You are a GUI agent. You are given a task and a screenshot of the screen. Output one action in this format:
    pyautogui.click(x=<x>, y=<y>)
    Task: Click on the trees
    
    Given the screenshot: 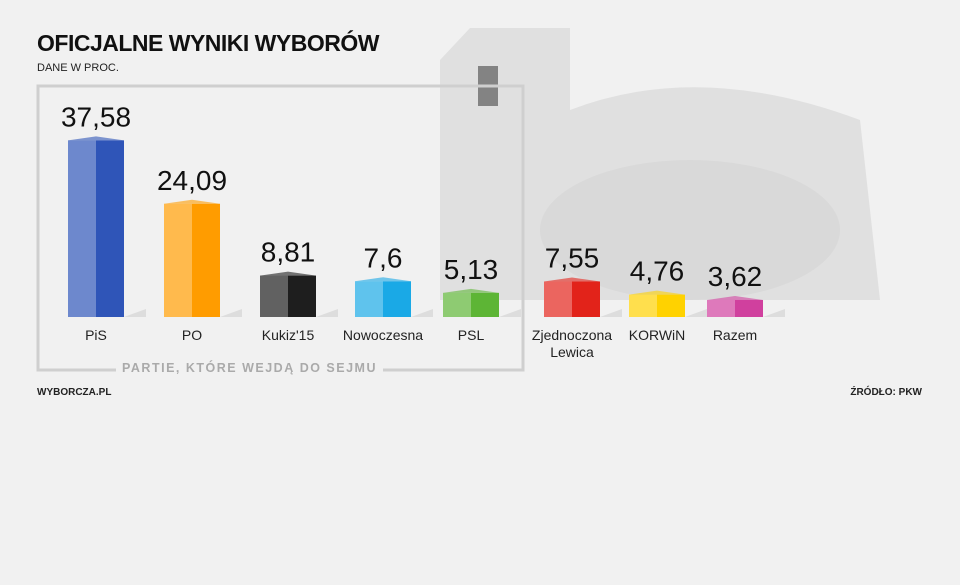 What is the action you would take?
    pyautogui.click(x=690, y=230)
    